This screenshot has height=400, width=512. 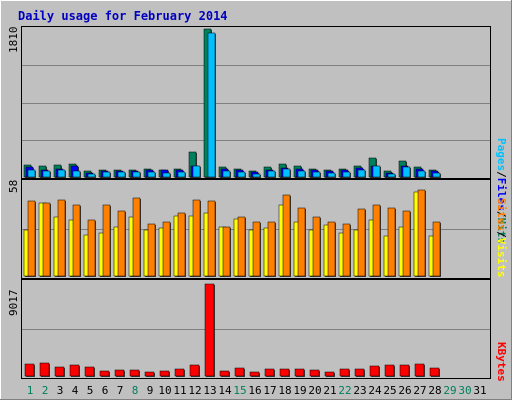 I want to click on day-label: 7, so click(x=120, y=390).